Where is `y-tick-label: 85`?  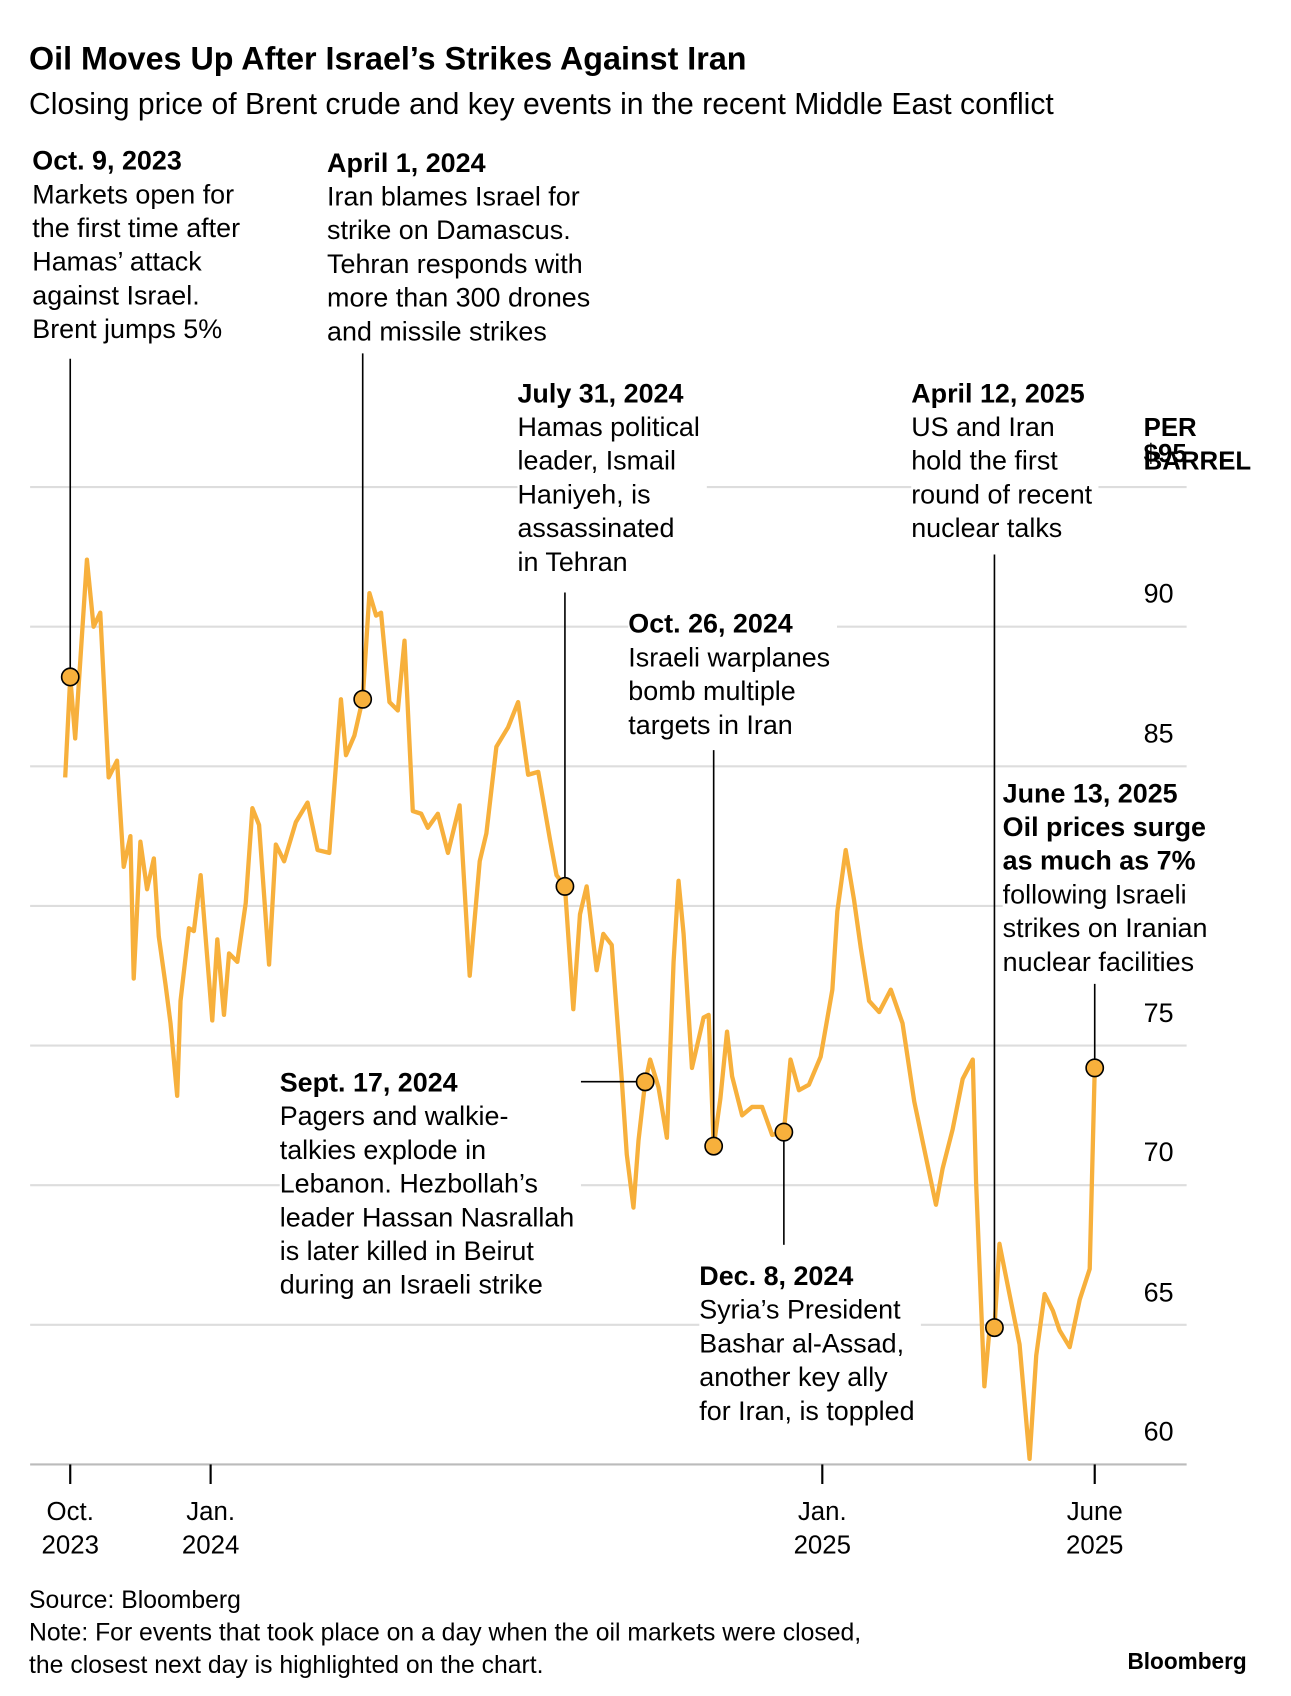 y-tick-label: 85 is located at coordinates (1158, 733).